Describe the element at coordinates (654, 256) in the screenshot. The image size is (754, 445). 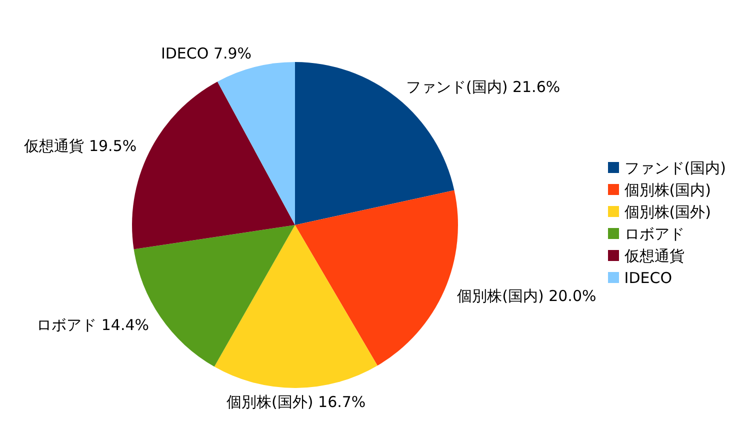
I see `legend-label: 仮想通貨` at that location.